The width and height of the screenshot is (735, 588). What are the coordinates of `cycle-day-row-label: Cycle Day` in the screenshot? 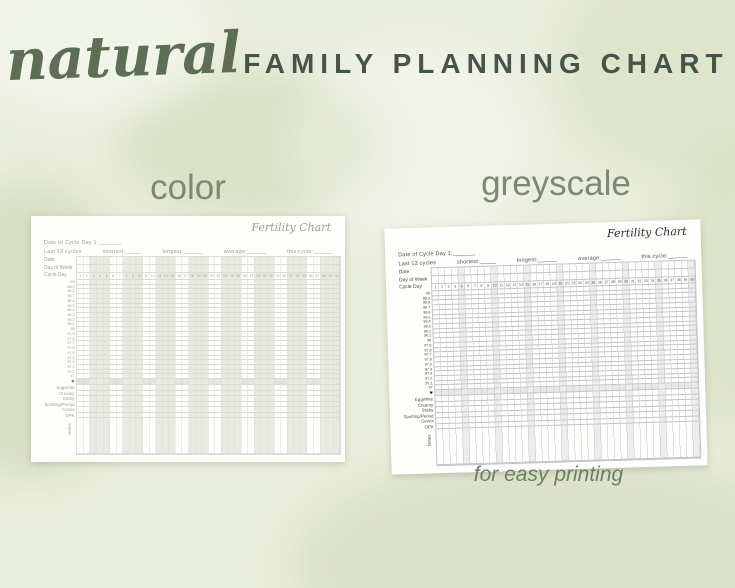 It's located at (55, 275).